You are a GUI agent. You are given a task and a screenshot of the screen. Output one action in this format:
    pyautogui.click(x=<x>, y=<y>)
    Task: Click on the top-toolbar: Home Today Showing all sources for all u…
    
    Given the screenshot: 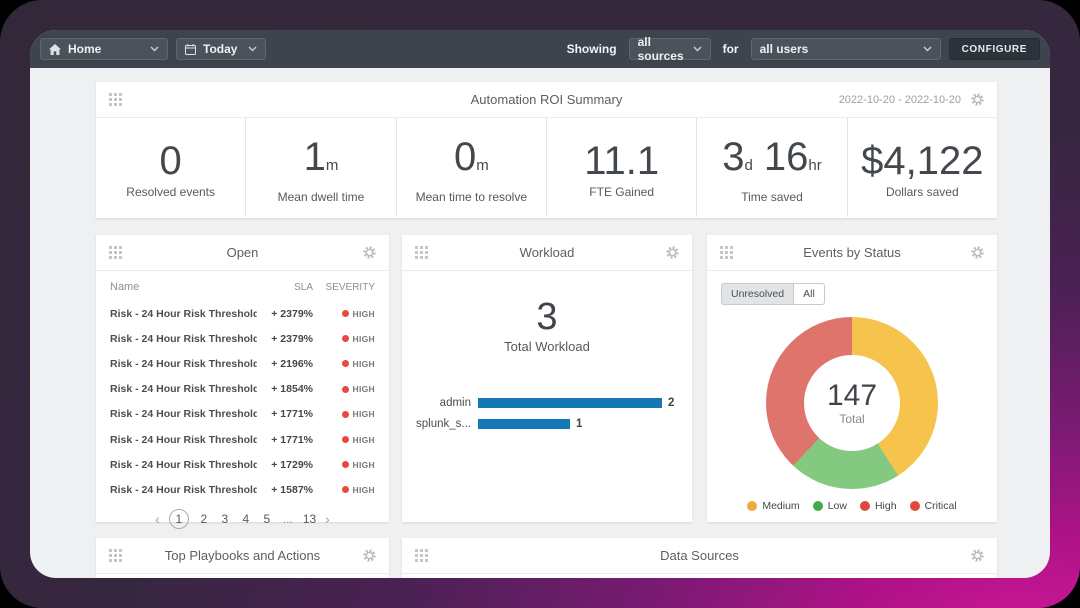 What is the action you would take?
    pyautogui.click(x=540, y=49)
    